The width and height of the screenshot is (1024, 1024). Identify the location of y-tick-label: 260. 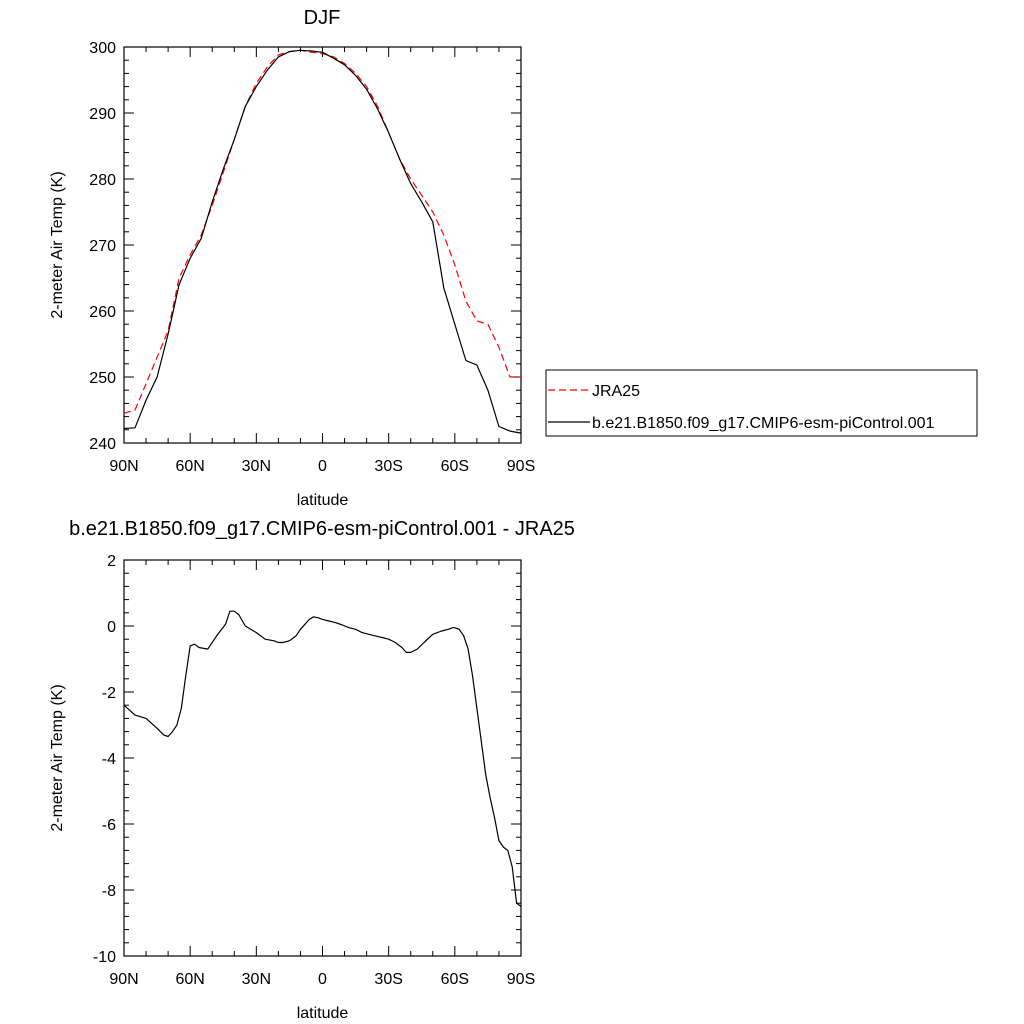
(102, 312).